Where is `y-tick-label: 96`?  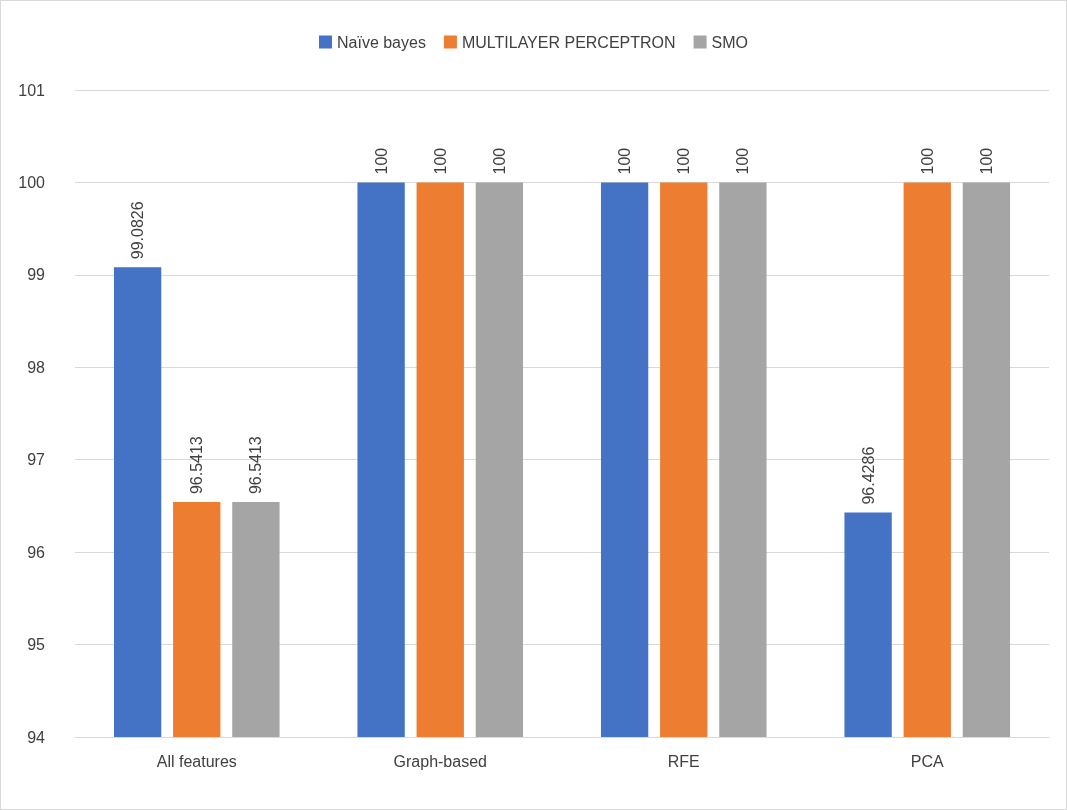
y-tick-label: 96 is located at coordinates (36, 552).